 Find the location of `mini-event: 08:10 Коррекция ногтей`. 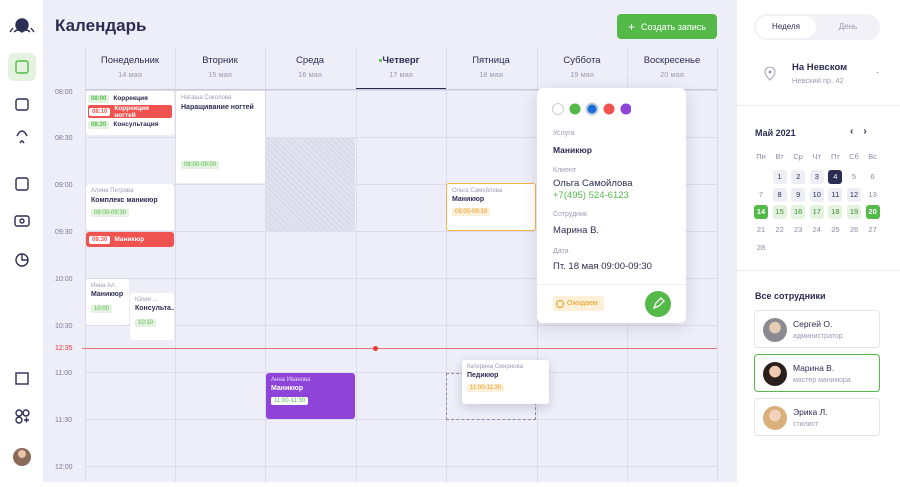

mini-event: 08:10 Коррекция ногтей is located at coordinates (130, 111).